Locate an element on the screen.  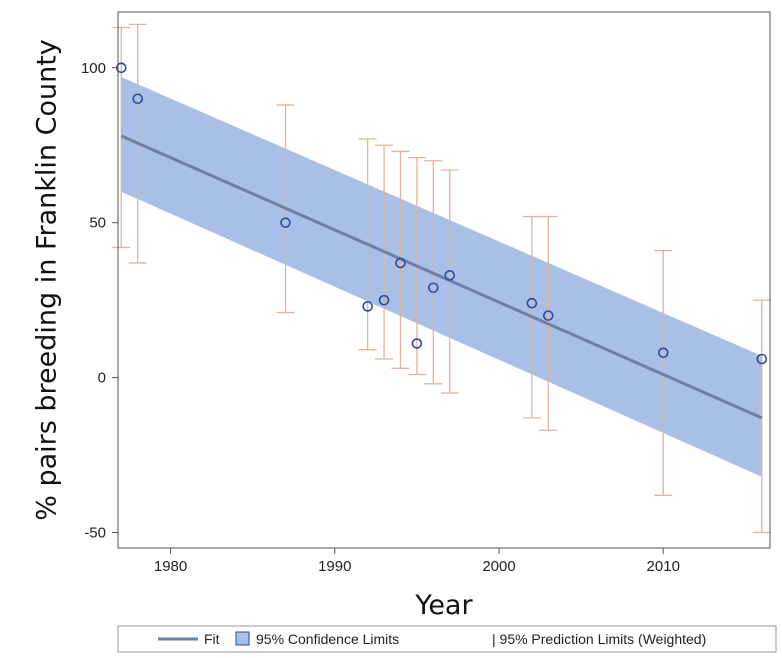
y-tick-label: -50 is located at coordinates (95, 533).